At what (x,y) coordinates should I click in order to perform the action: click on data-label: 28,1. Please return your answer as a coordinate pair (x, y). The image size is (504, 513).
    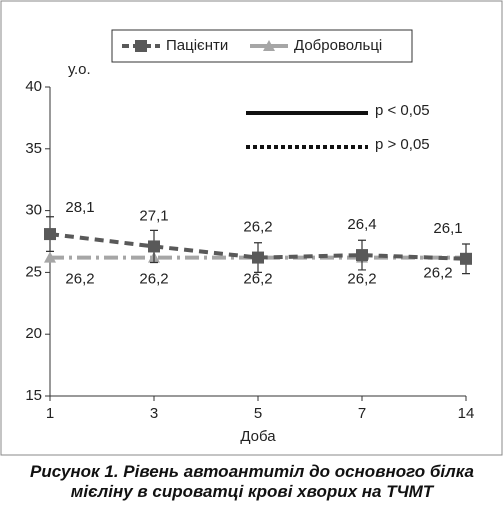
    Looking at the image, I should click on (79, 207).